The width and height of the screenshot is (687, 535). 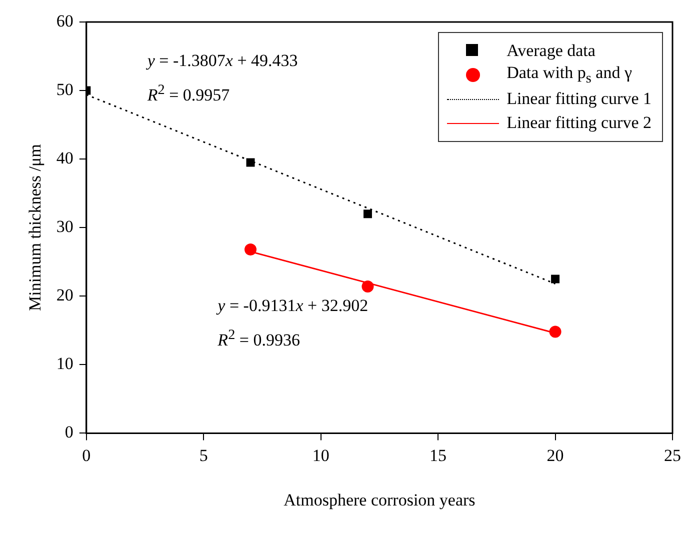 What do you see at coordinates (65, 20) in the screenshot?
I see `y-tick-label: 60` at bounding box center [65, 20].